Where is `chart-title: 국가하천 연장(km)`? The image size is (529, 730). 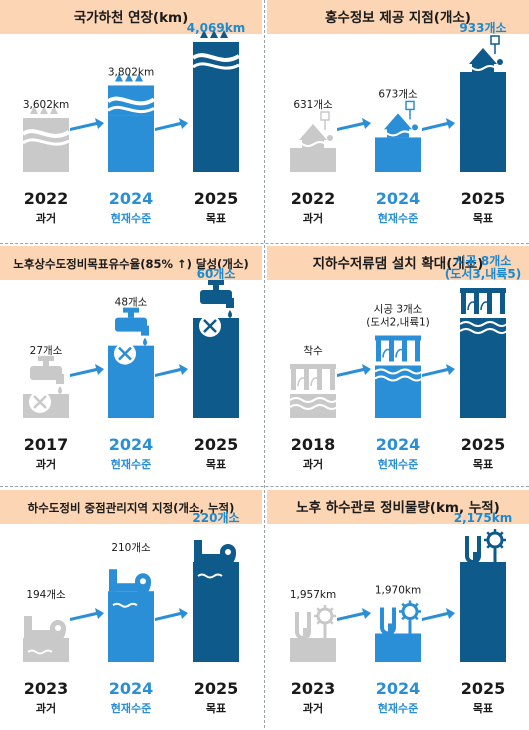
chart-title: 국가하천 연장(km) is located at coordinates (131, 17).